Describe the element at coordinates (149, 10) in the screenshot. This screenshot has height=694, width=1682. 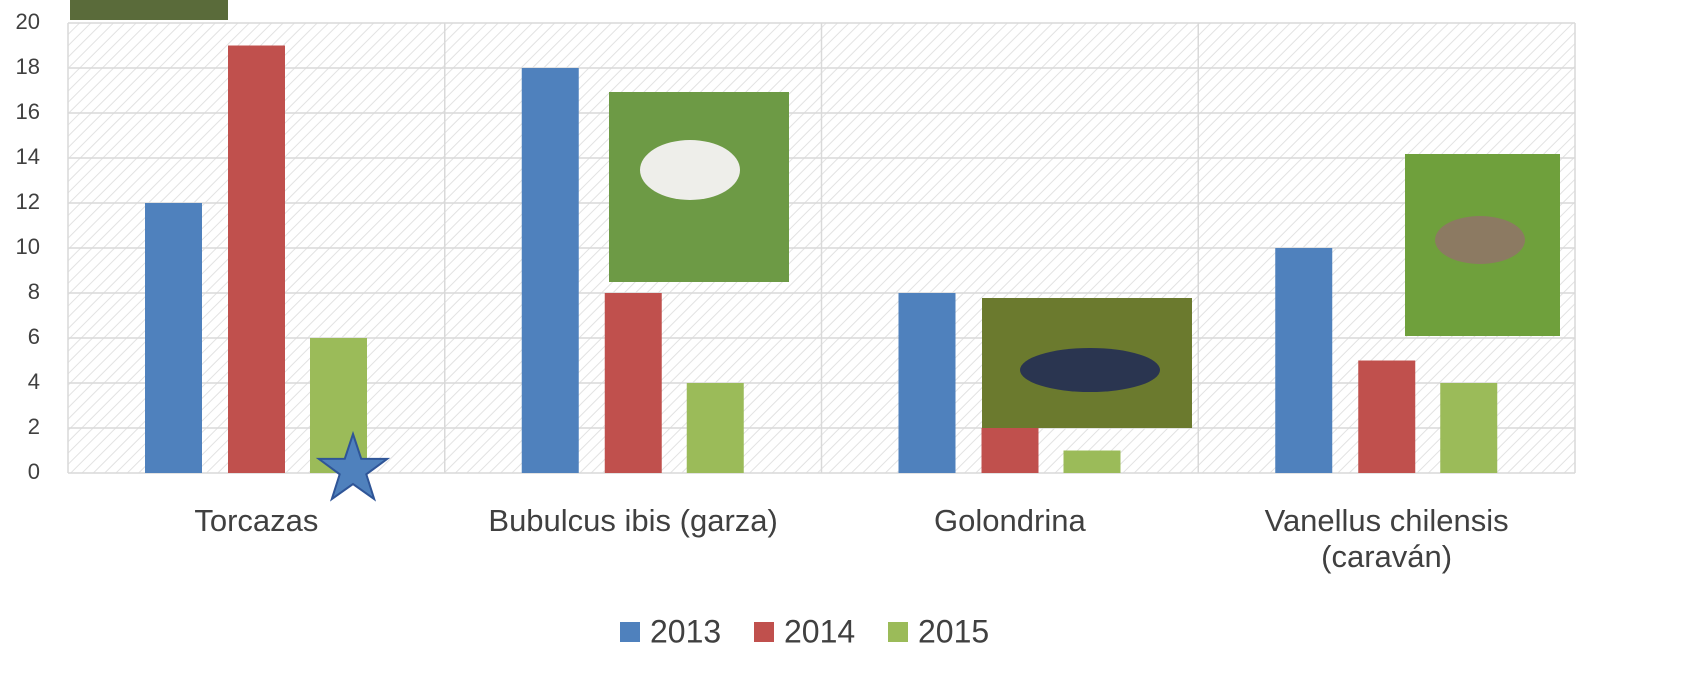
I see `photo` at that location.